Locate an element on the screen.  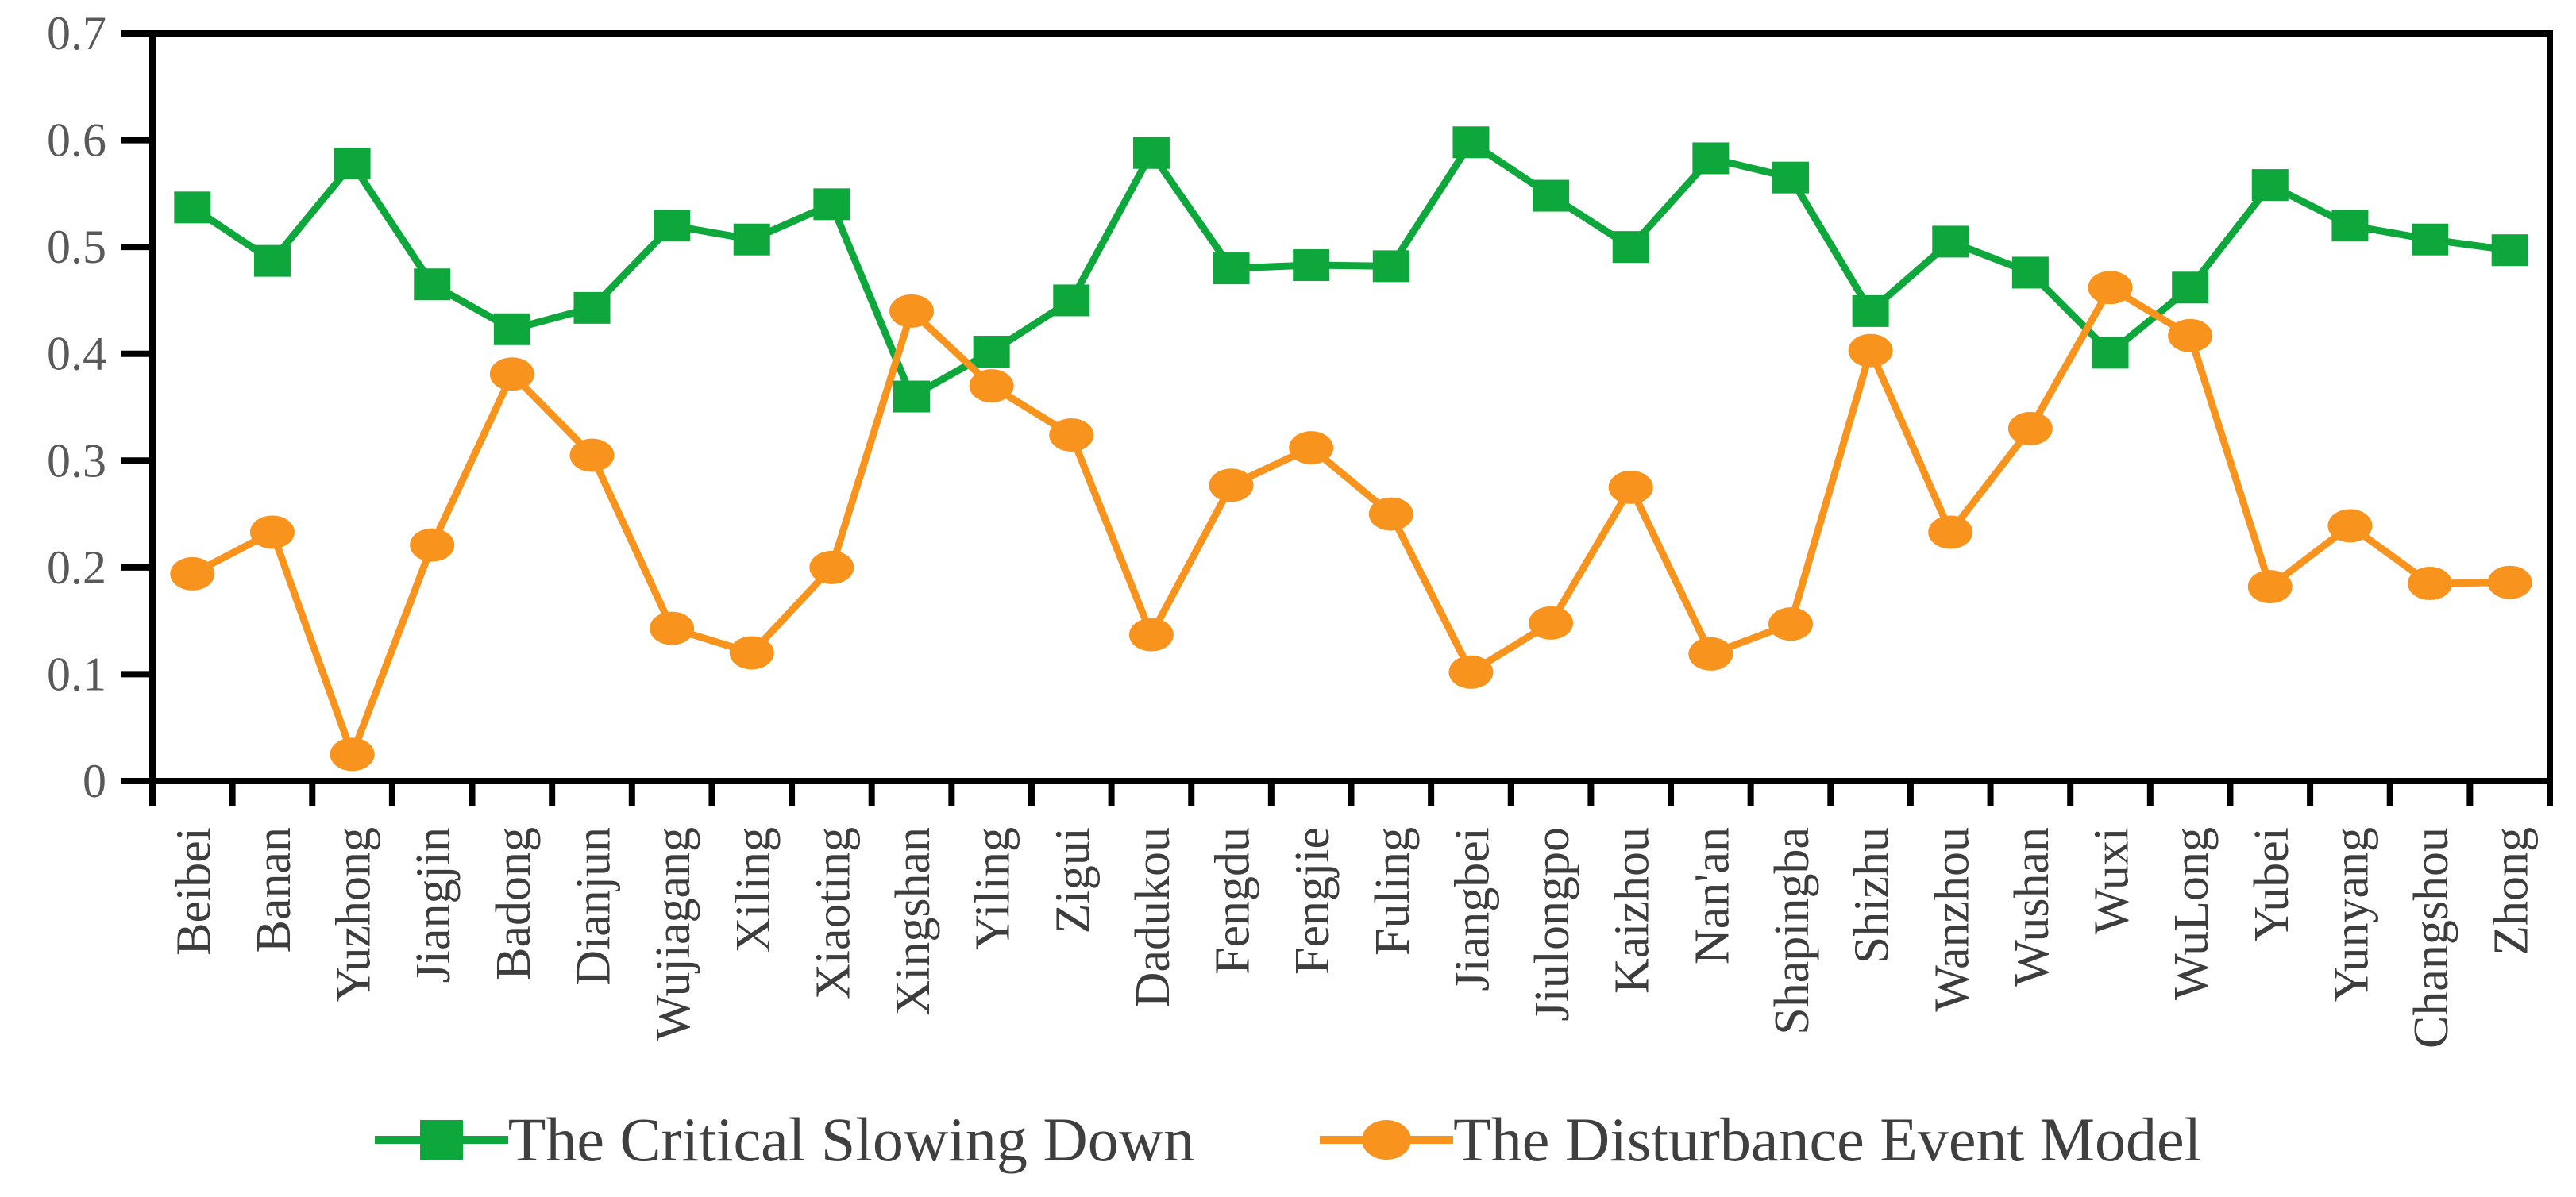
y-axis-tick-label: 0.7 is located at coordinates (76, 33).